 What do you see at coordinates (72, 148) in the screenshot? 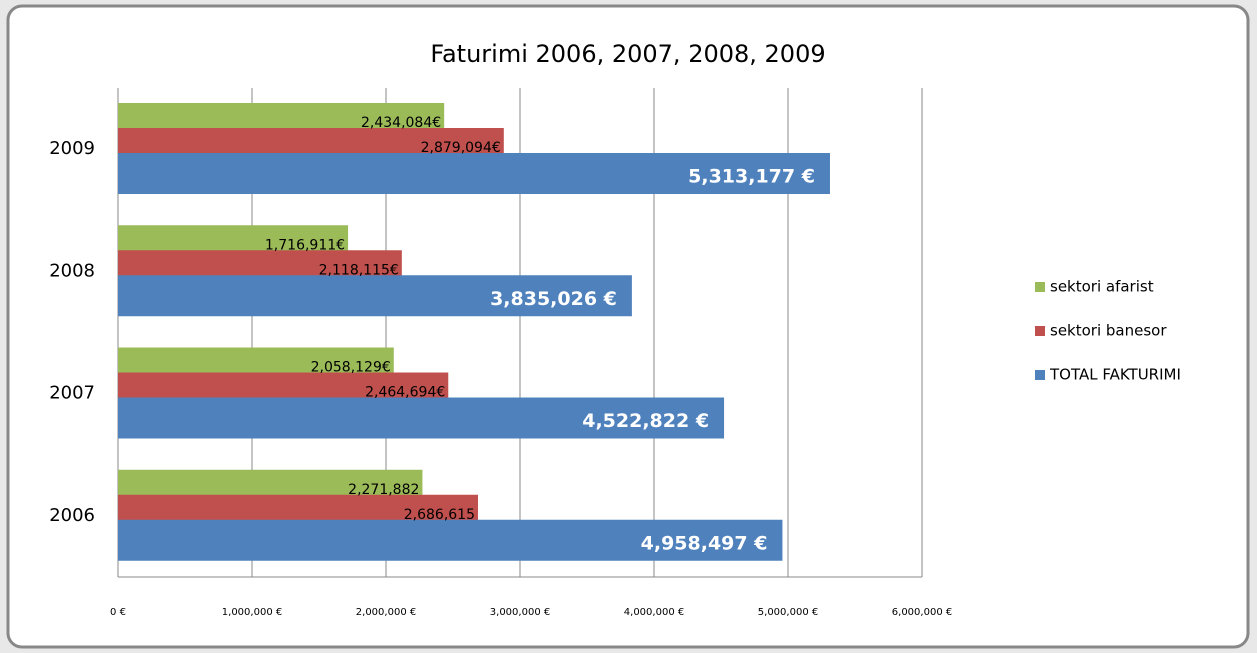
I see `y-tick-label: 2009` at bounding box center [72, 148].